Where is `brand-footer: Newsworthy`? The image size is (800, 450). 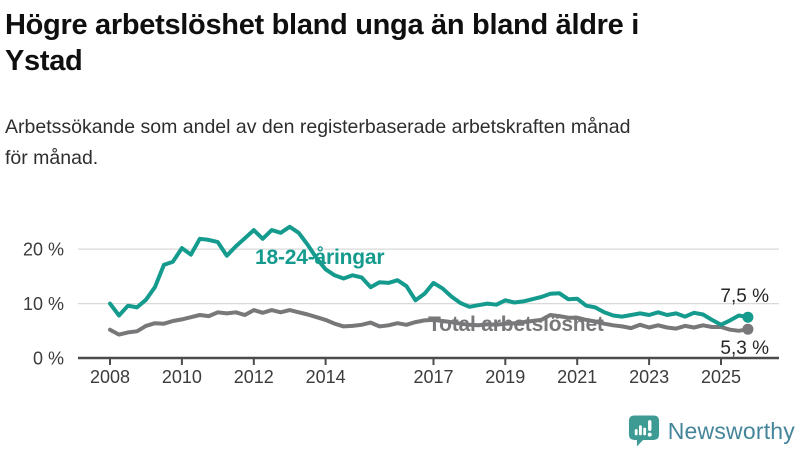 brand-footer: Newsworthy is located at coordinates (711, 431).